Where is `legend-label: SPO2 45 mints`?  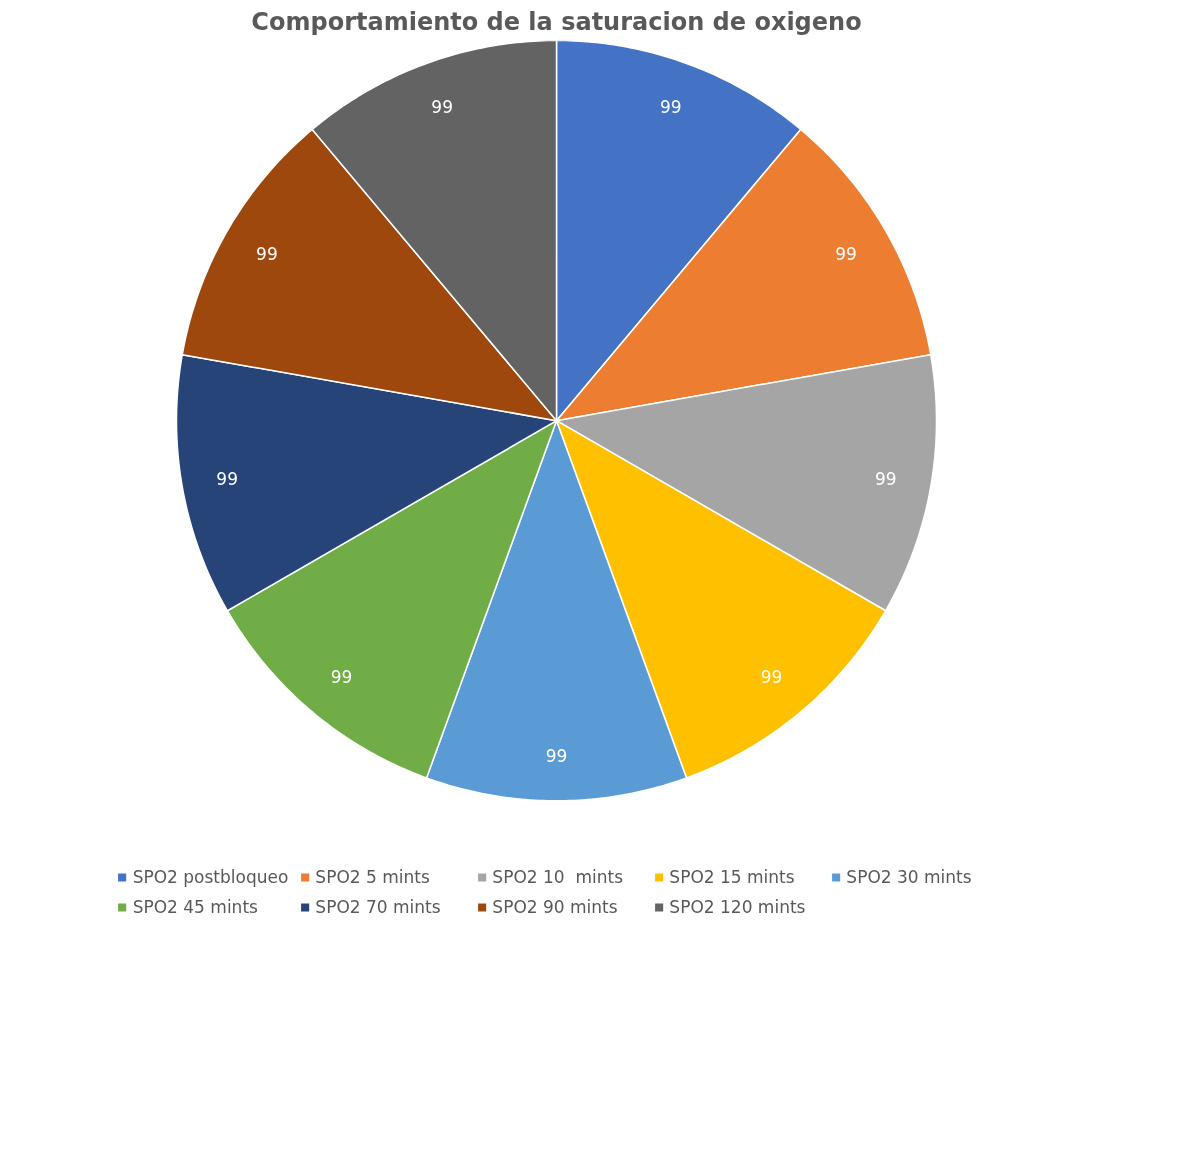
legend-label: SPO2 45 mints is located at coordinates (195, 907).